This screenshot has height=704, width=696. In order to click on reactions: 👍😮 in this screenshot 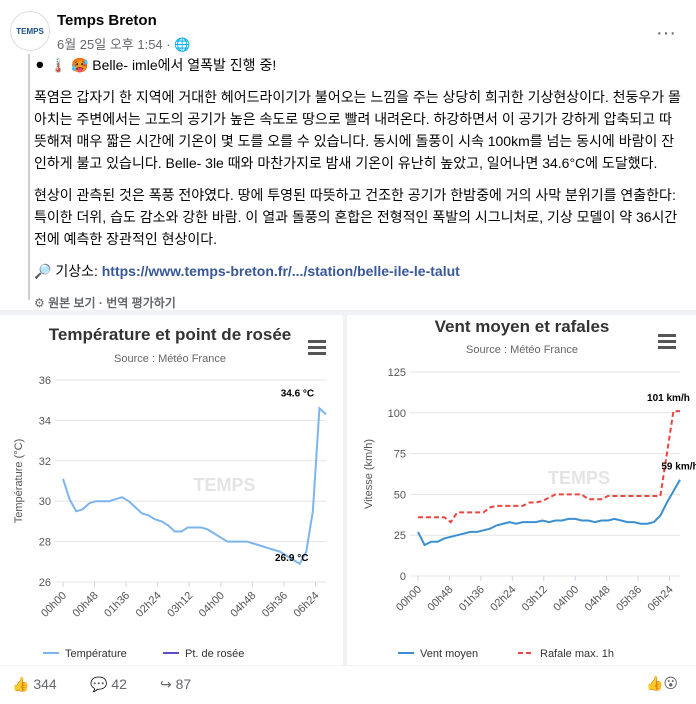, I will do `click(662, 683)`.